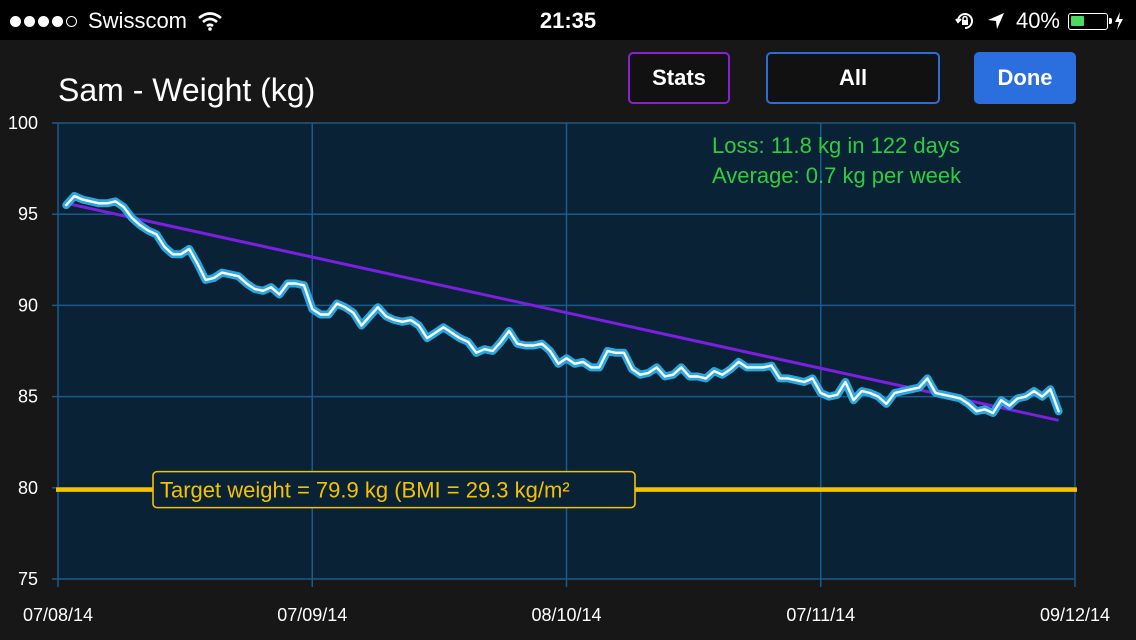 Image resolution: width=1136 pixels, height=640 pixels. Describe the element at coordinates (853, 78) in the screenshot. I see `range-all-button: All` at that location.